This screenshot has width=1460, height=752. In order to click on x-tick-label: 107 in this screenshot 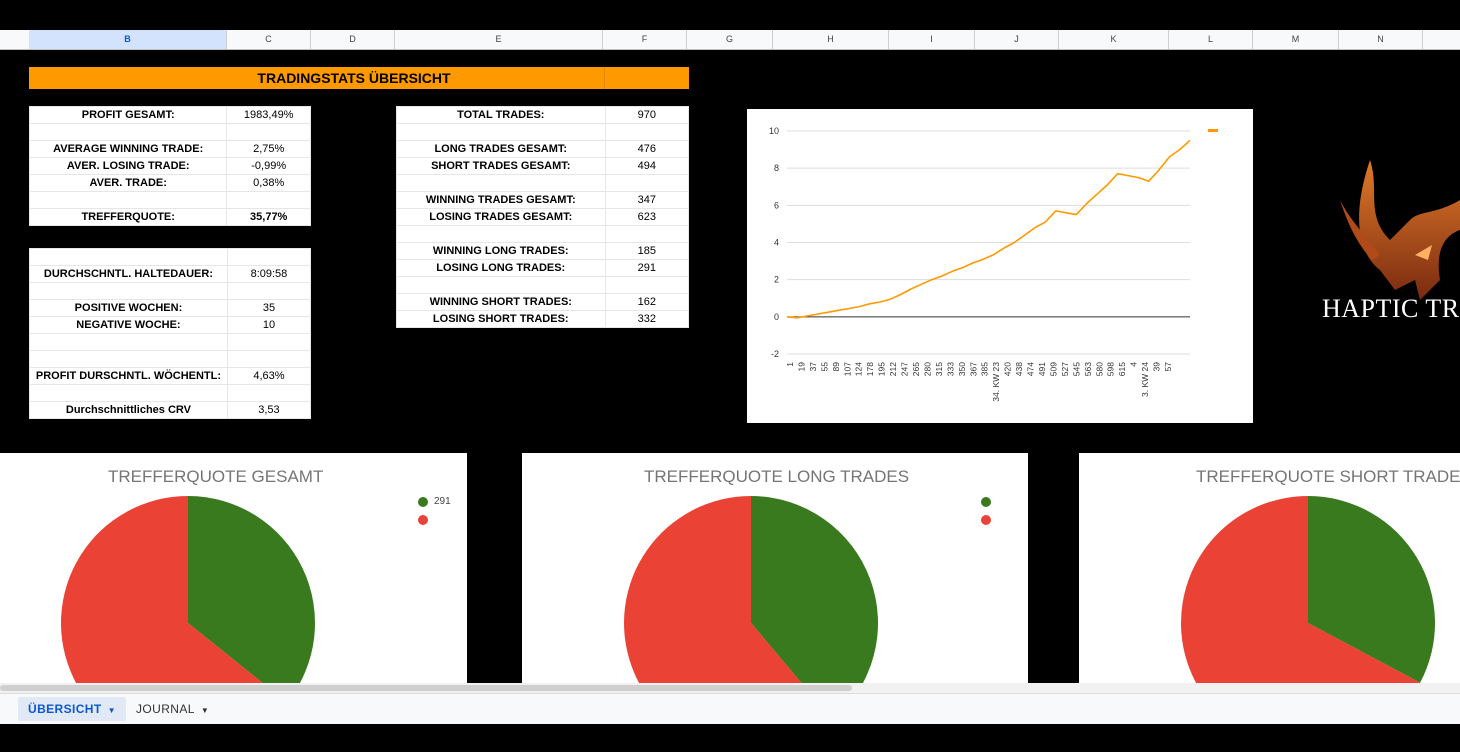, I will do `click(847, 369)`.